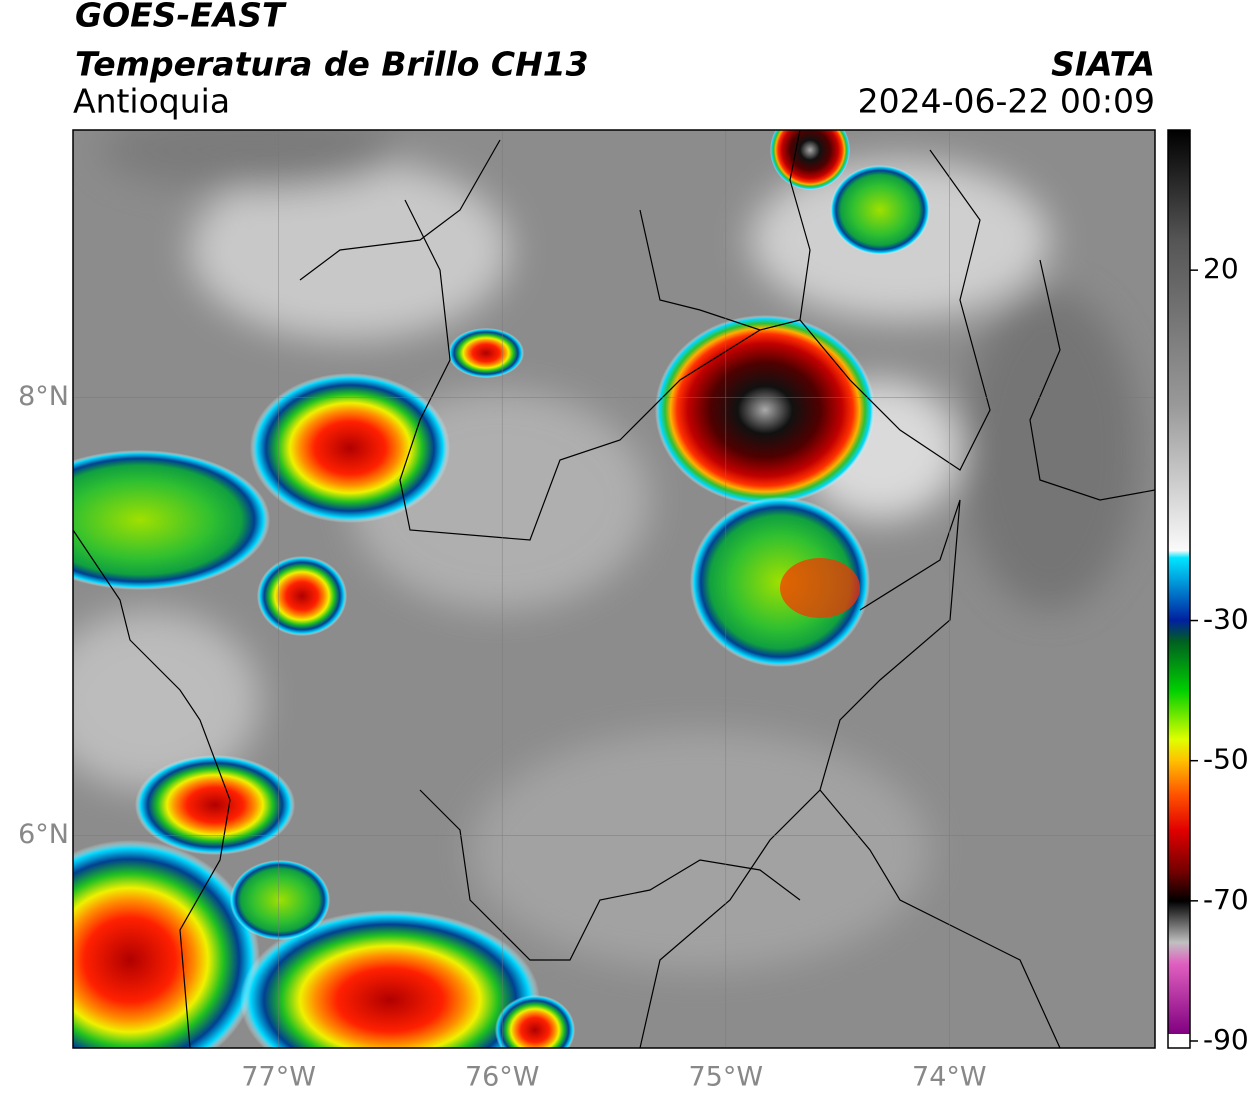  I want to click on colorbar-tick-label: -70, so click(1226, 899).